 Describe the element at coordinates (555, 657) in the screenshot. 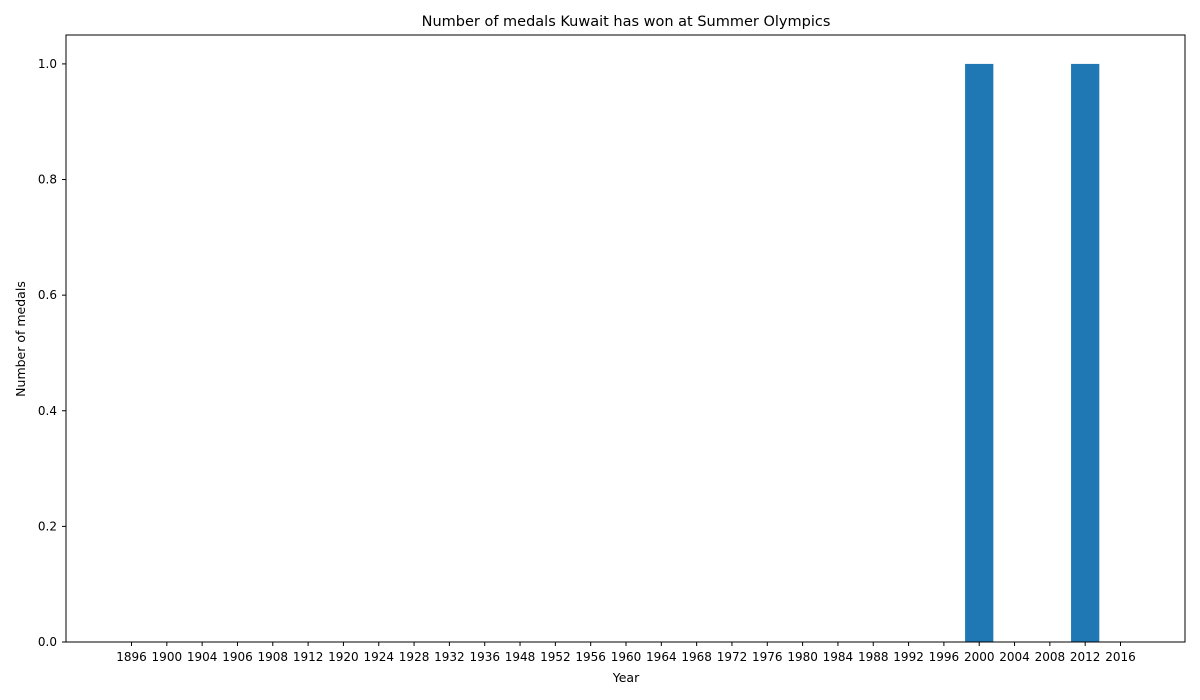

I see `x-tick-label: 1952` at that location.